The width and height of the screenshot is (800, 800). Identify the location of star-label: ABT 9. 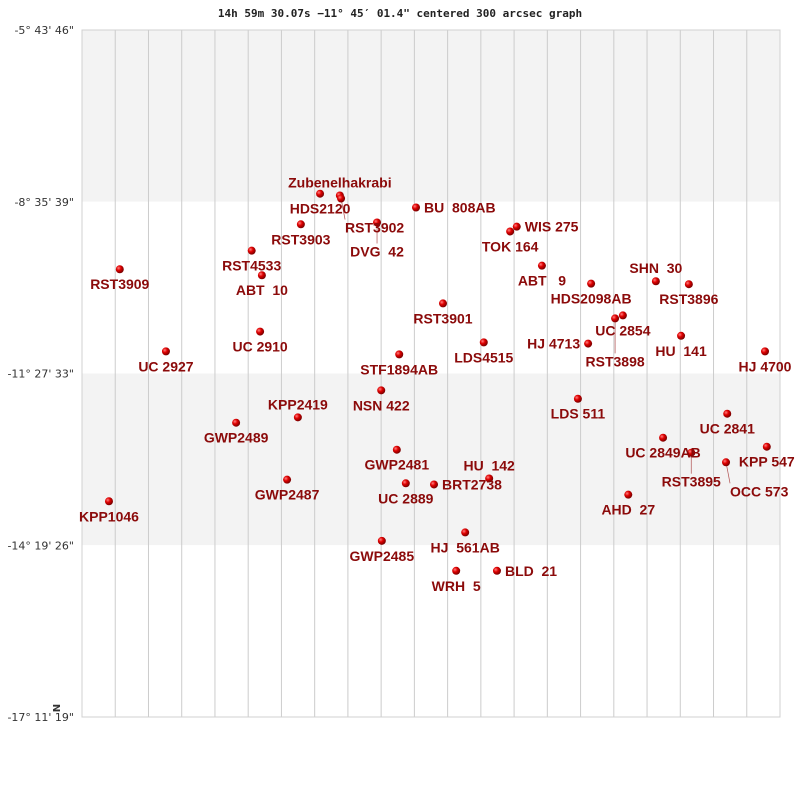
(542, 281).